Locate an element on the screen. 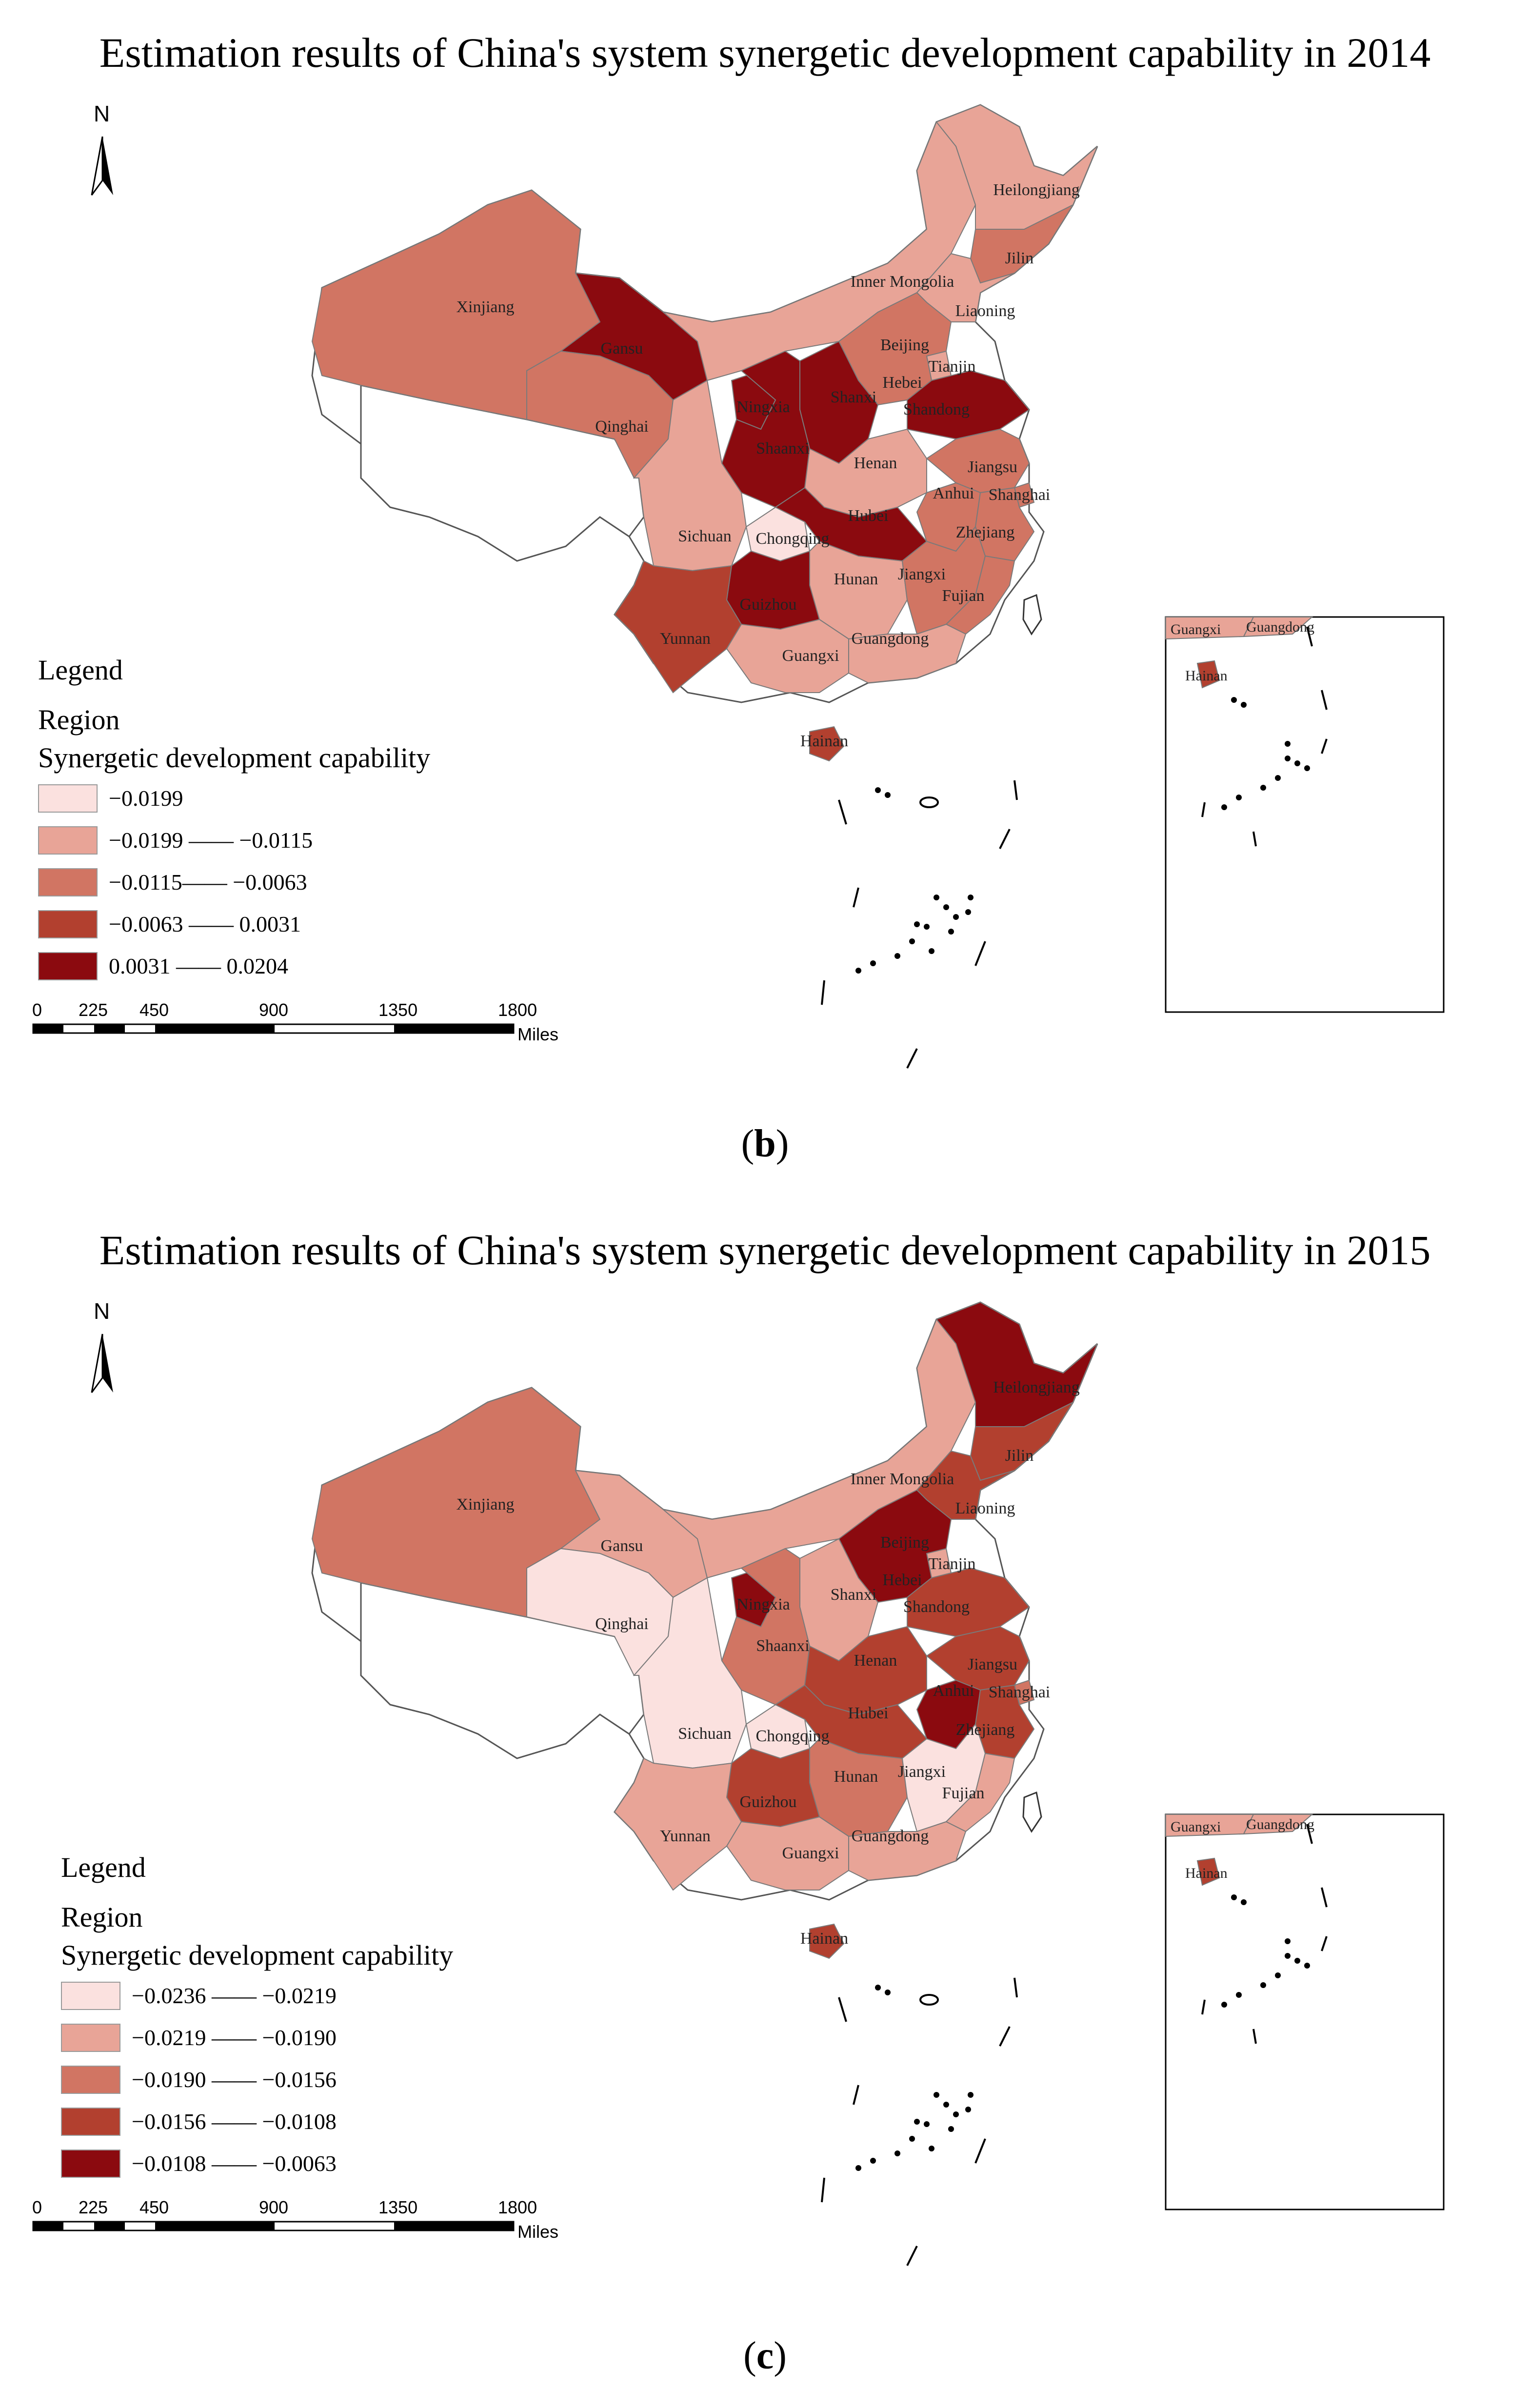  legend-range-label: −0.0108 —— −0.0063 is located at coordinates (234, 2163).